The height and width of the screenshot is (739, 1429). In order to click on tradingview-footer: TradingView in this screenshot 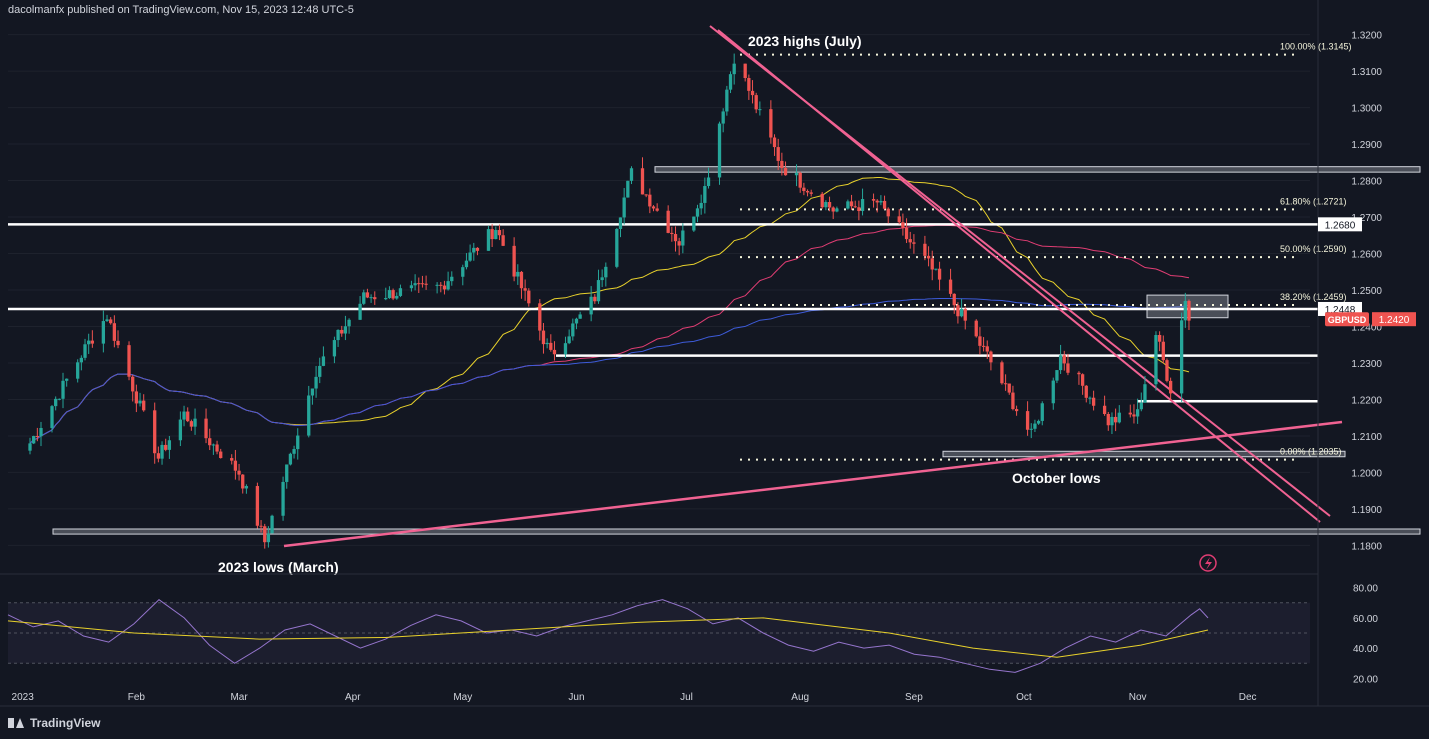, I will do `click(54, 723)`.